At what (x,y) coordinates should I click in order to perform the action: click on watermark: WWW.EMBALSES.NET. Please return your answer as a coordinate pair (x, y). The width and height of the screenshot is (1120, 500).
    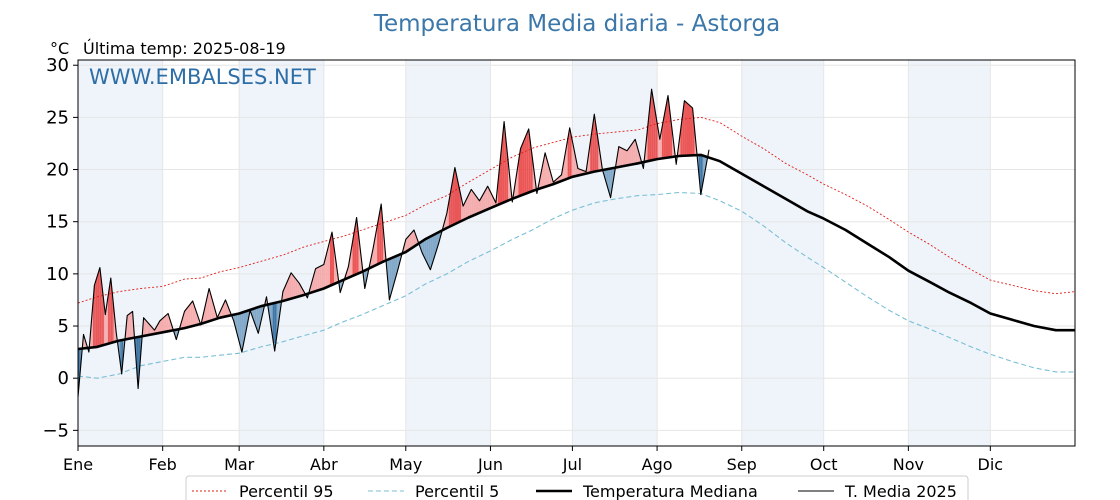
    Looking at the image, I should click on (202, 77).